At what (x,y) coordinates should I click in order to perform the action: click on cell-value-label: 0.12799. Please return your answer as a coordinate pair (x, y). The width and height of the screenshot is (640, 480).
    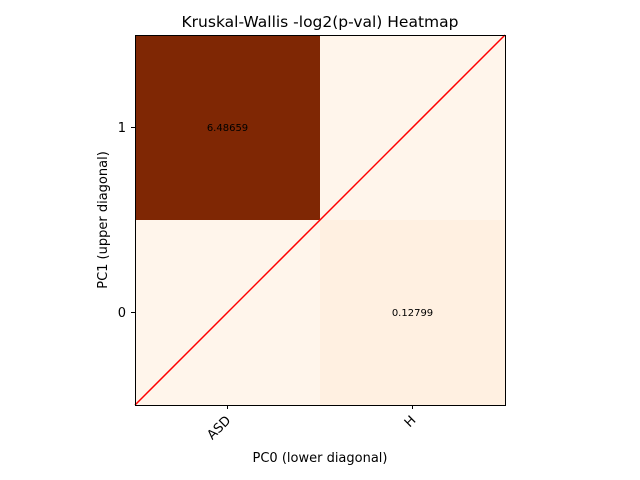
    Looking at the image, I should click on (412, 313).